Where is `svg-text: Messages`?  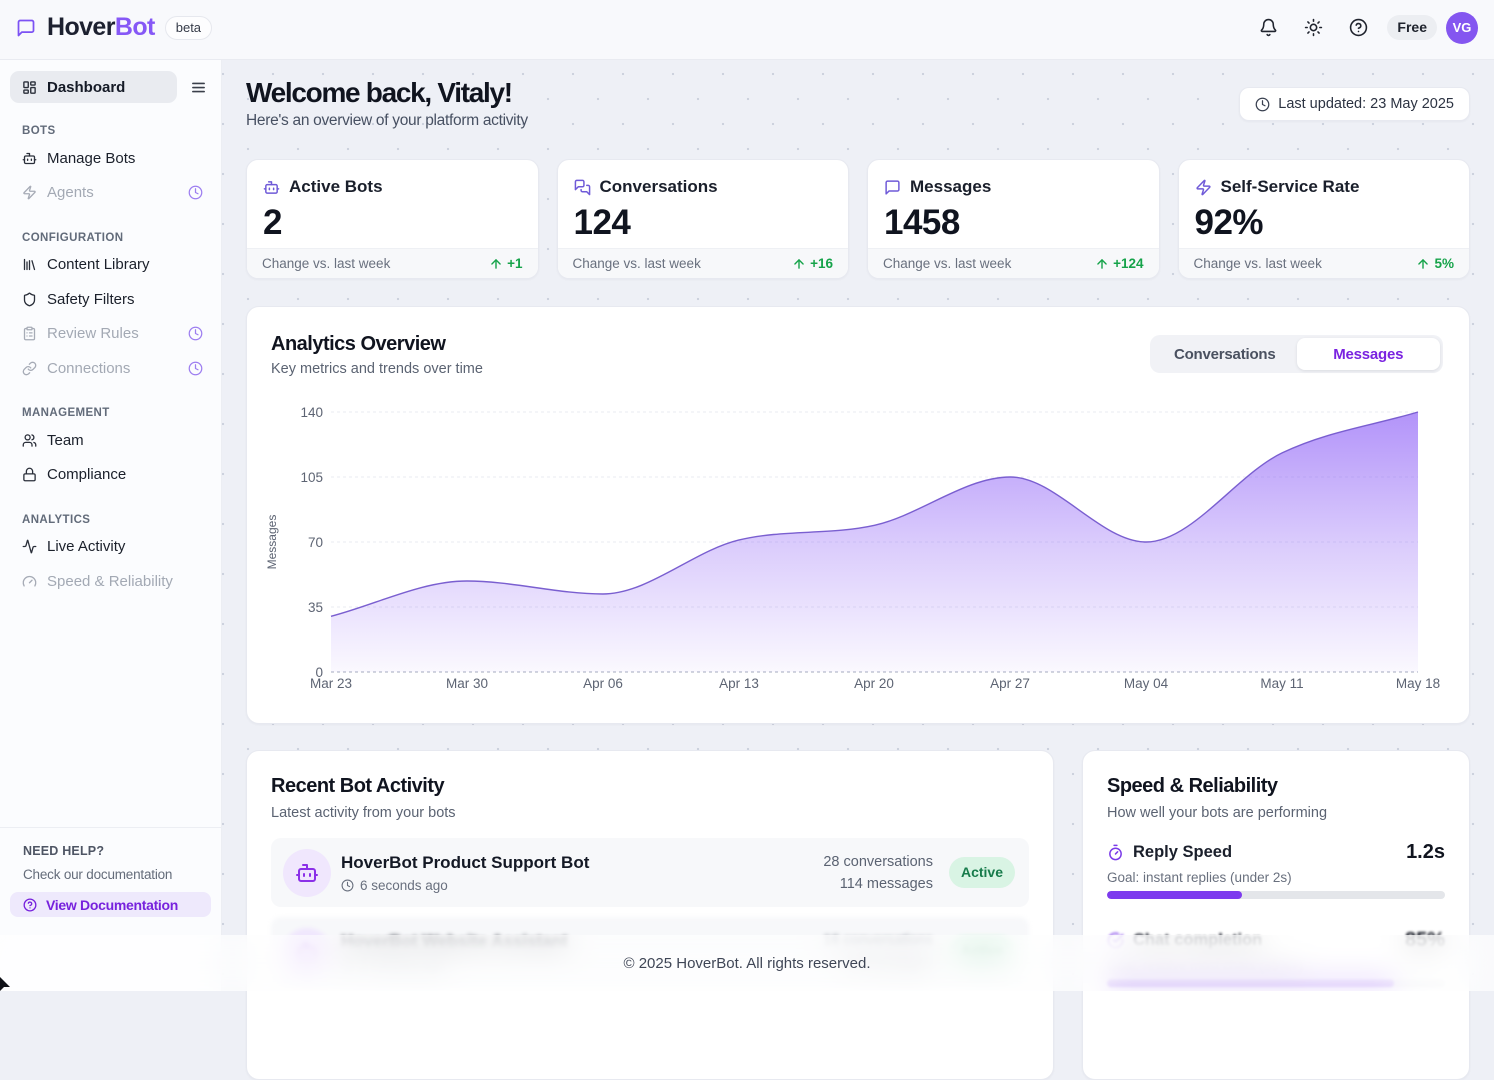
svg-text: Messages is located at coordinates (272, 542).